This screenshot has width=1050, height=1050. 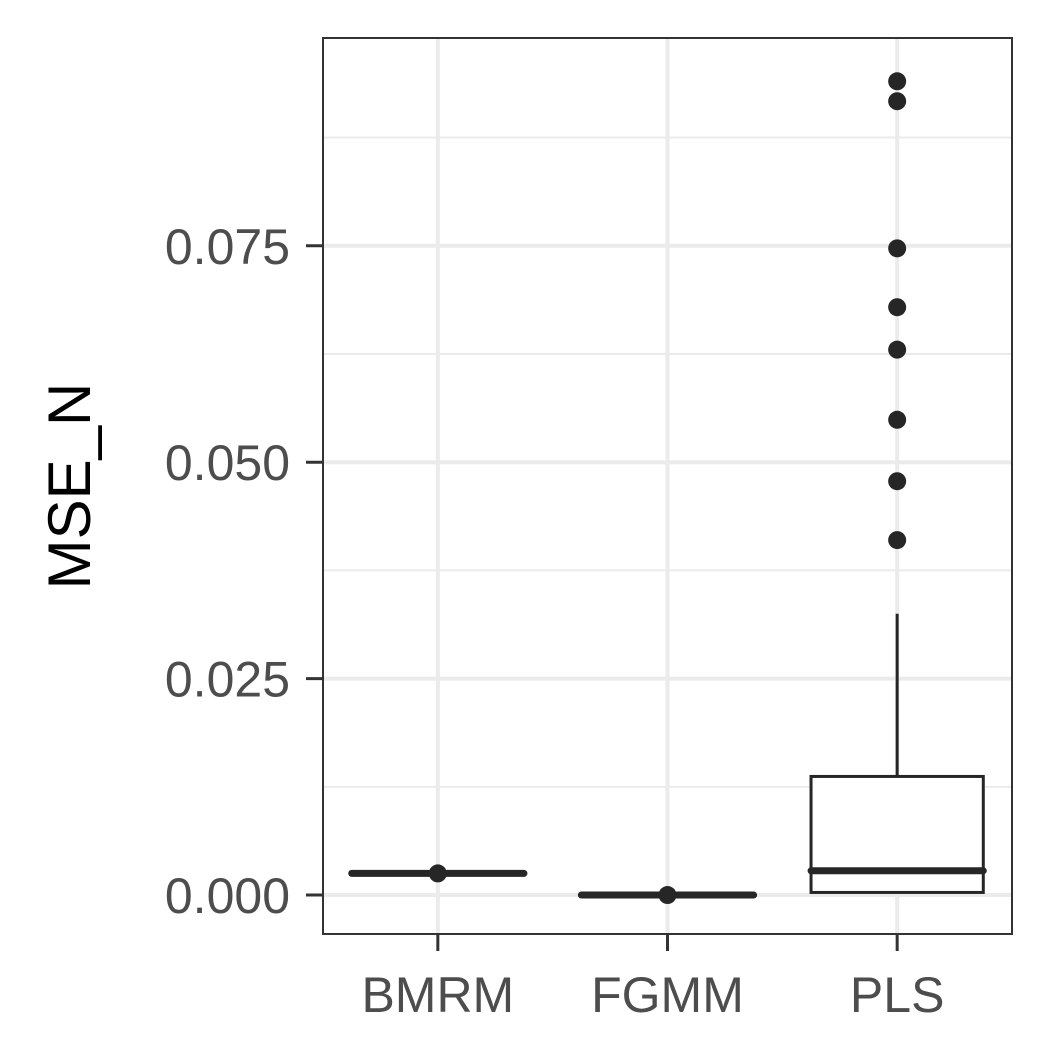 What do you see at coordinates (69, 486) in the screenshot?
I see `y-axis-title: MSE_N` at bounding box center [69, 486].